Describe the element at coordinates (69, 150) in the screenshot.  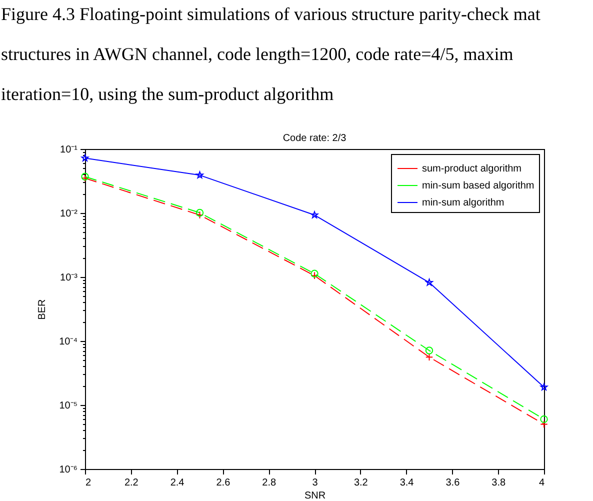
I see `y-tick-label: 10⁻¹` at that location.